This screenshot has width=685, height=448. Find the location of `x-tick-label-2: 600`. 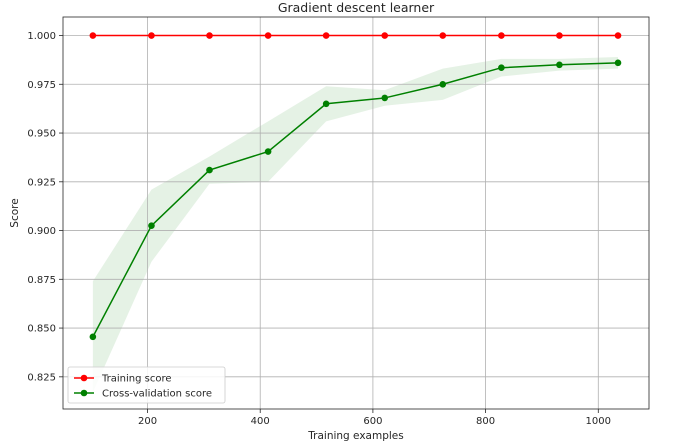

x-tick-label-2: 600 is located at coordinates (372, 421).